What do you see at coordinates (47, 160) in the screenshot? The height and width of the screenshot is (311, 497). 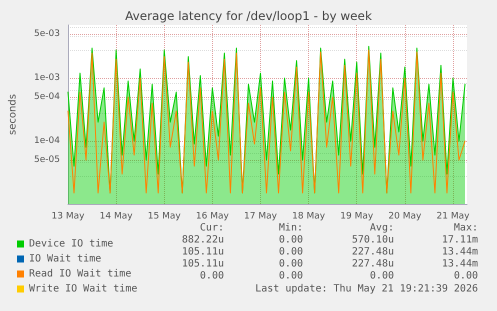 I see `y-tick-label: 5e-05` at bounding box center [47, 160].